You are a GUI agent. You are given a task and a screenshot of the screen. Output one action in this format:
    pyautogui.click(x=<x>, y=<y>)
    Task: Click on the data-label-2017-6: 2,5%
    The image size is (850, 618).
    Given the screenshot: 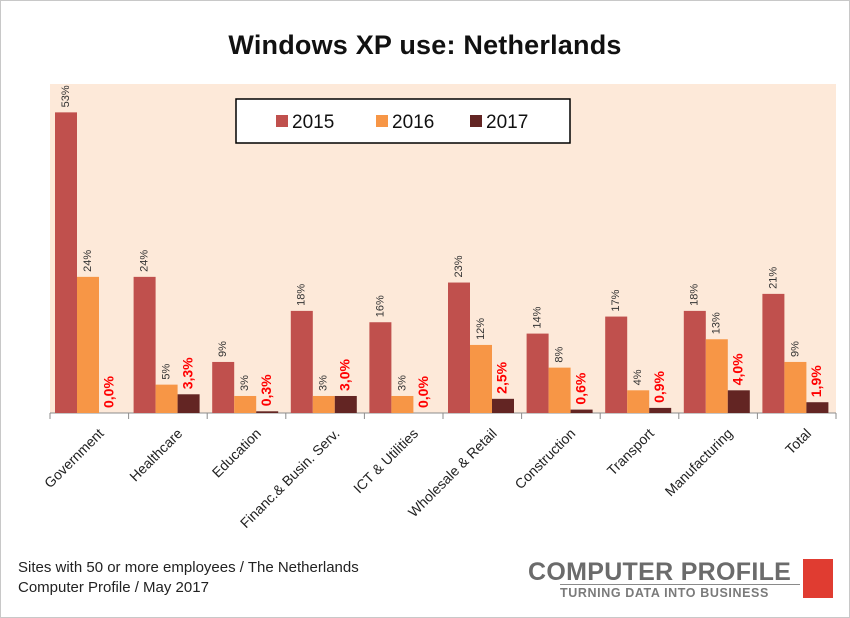 What is the action you would take?
    pyautogui.click(x=502, y=377)
    